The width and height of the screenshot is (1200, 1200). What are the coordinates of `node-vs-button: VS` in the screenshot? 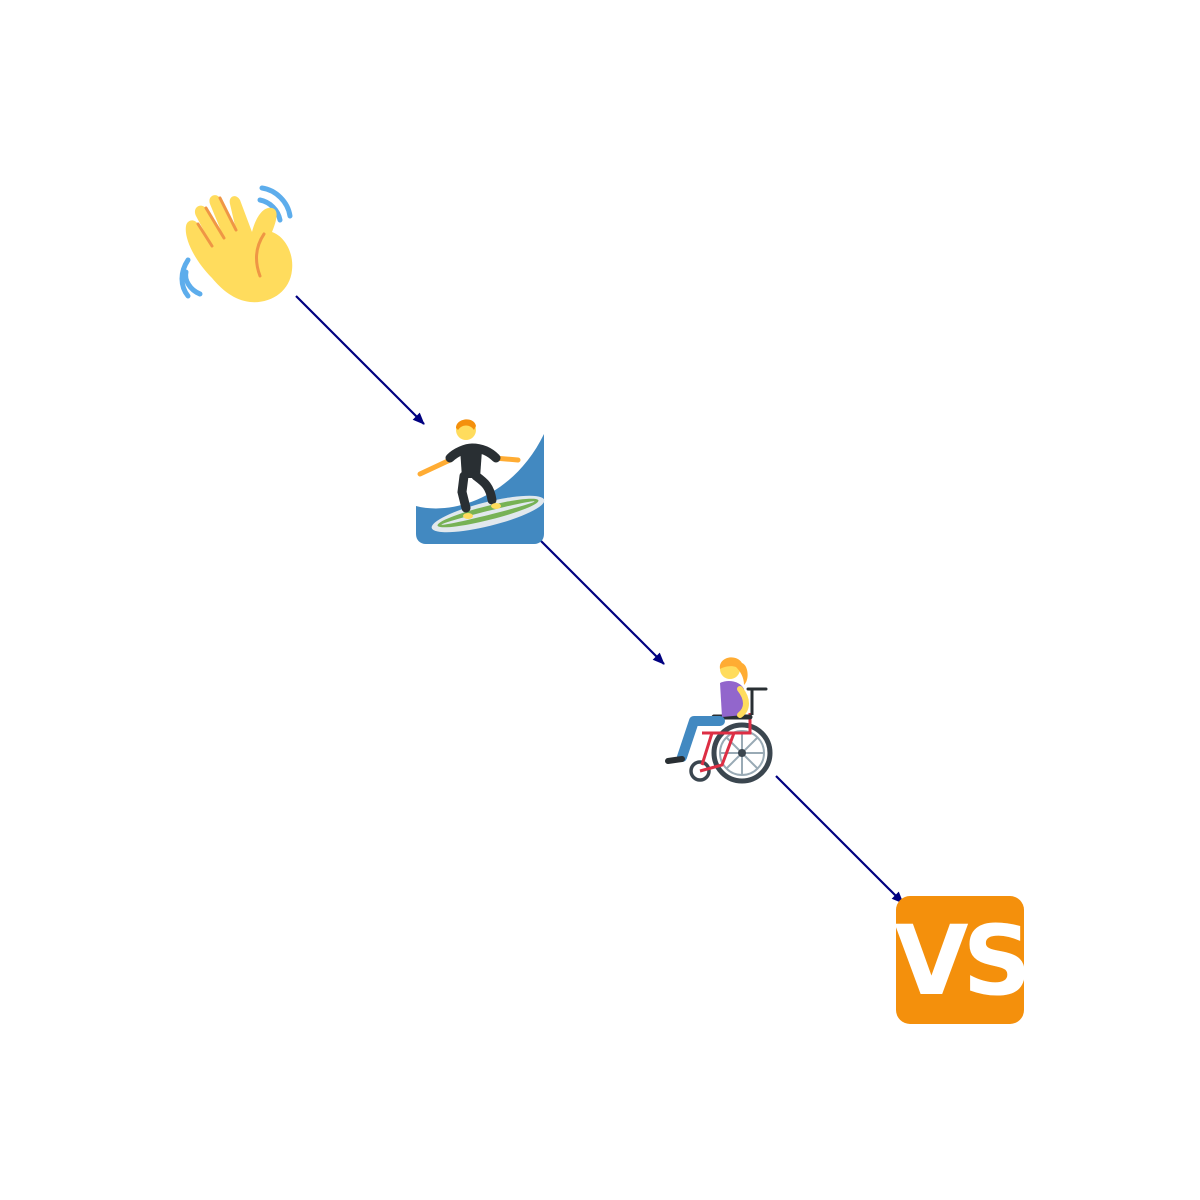 It's located at (963, 960).